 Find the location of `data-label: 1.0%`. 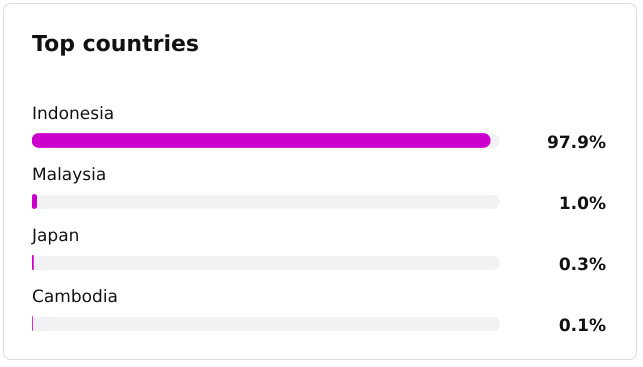

data-label: 1.0% is located at coordinates (582, 204).